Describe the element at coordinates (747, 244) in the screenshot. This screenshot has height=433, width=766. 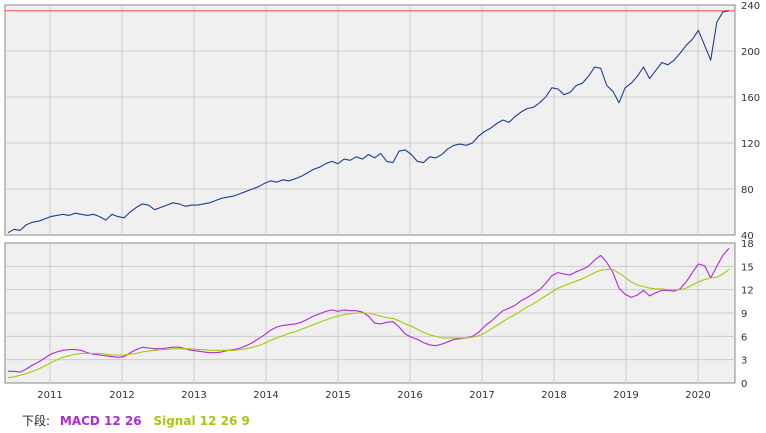
I see `y-tick-label: 18` at that location.